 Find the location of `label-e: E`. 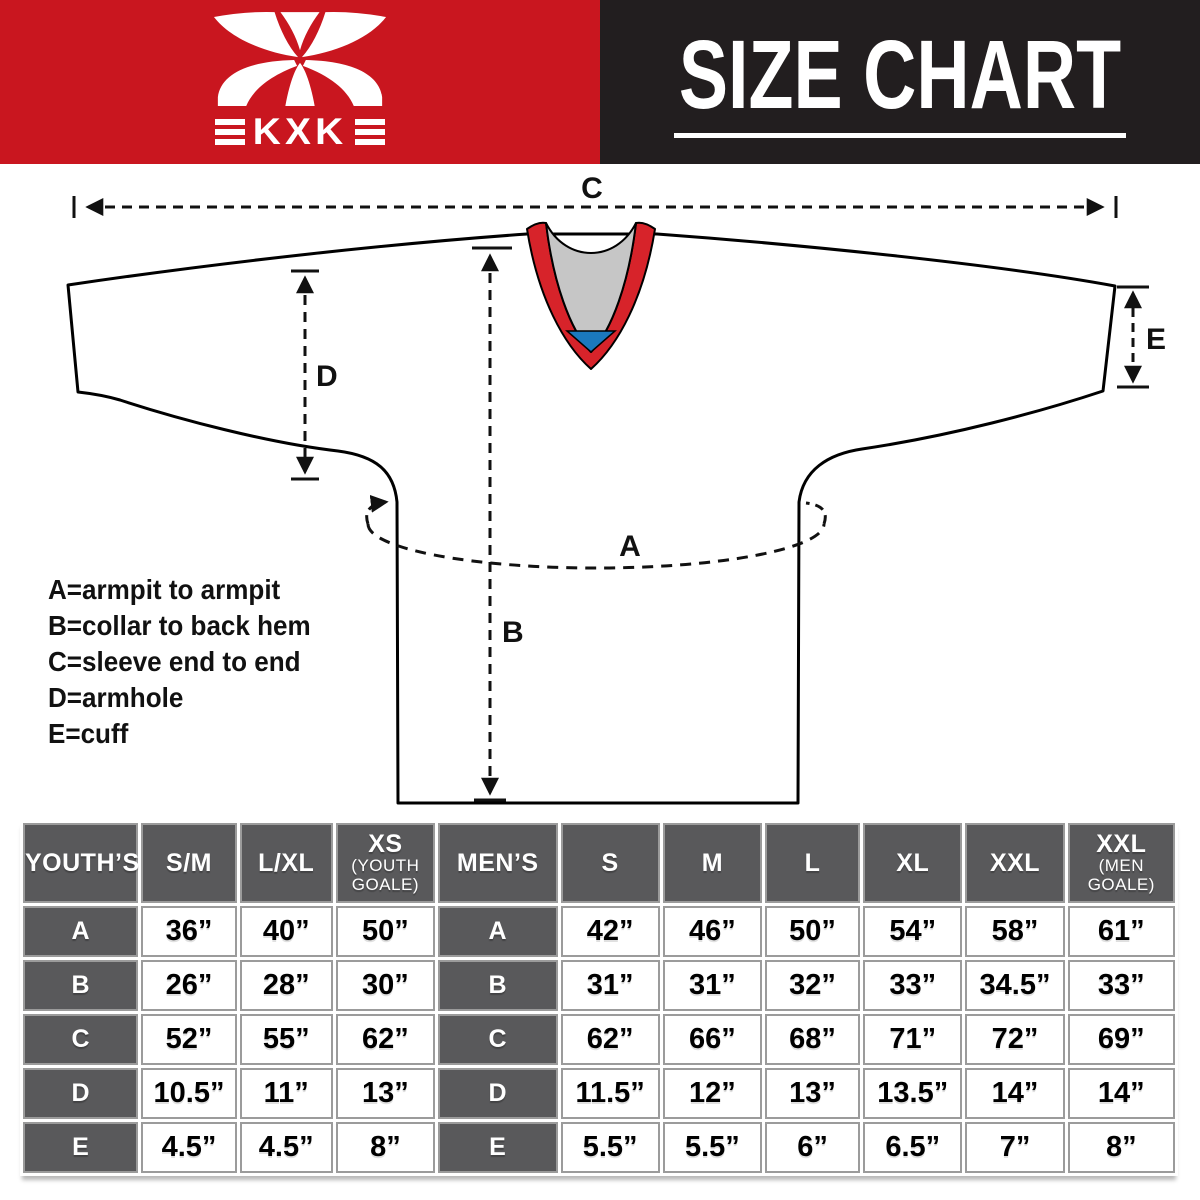

label-e: E is located at coordinates (1156, 339).